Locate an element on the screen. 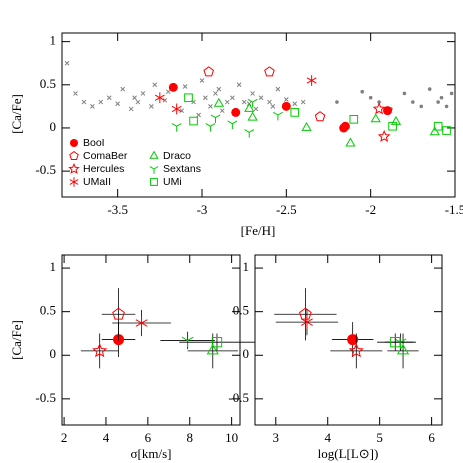 The width and height of the screenshot is (463, 463). x-tick-label: -2.5 is located at coordinates (286, 209).